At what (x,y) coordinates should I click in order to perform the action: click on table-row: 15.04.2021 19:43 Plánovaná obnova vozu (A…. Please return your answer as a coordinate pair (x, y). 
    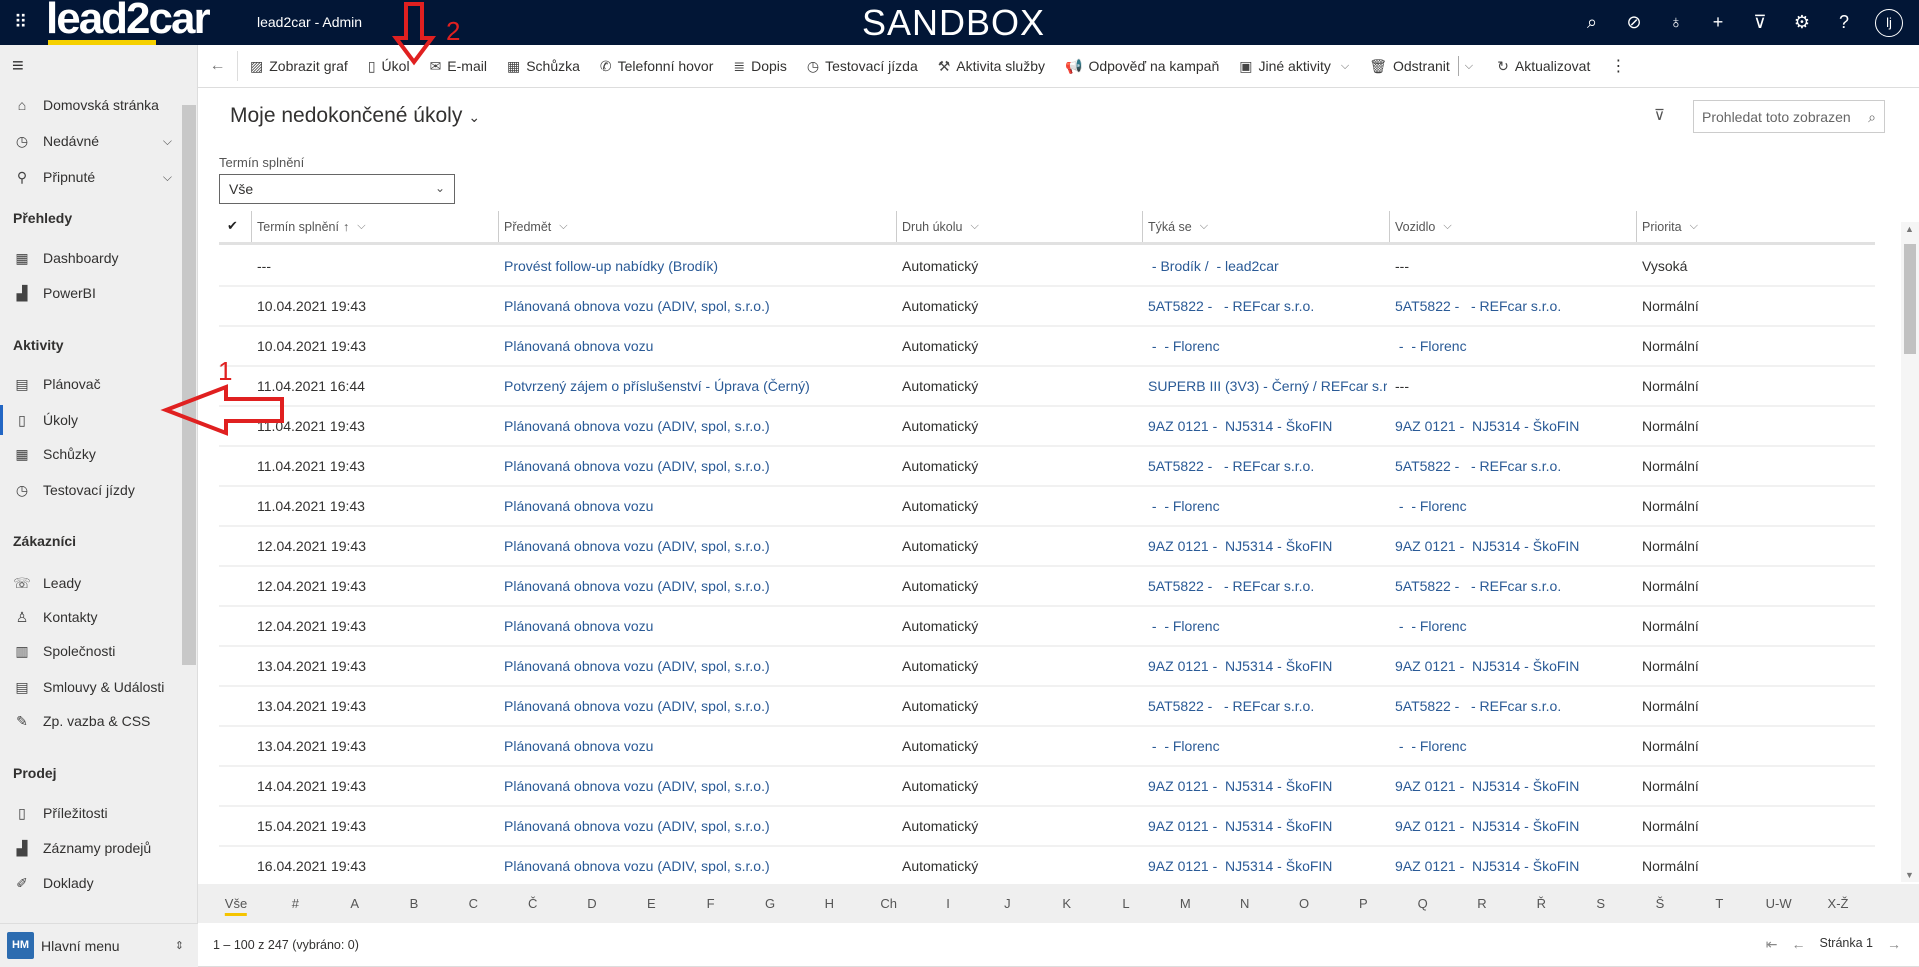
    Looking at the image, I should click on (1047, 827).